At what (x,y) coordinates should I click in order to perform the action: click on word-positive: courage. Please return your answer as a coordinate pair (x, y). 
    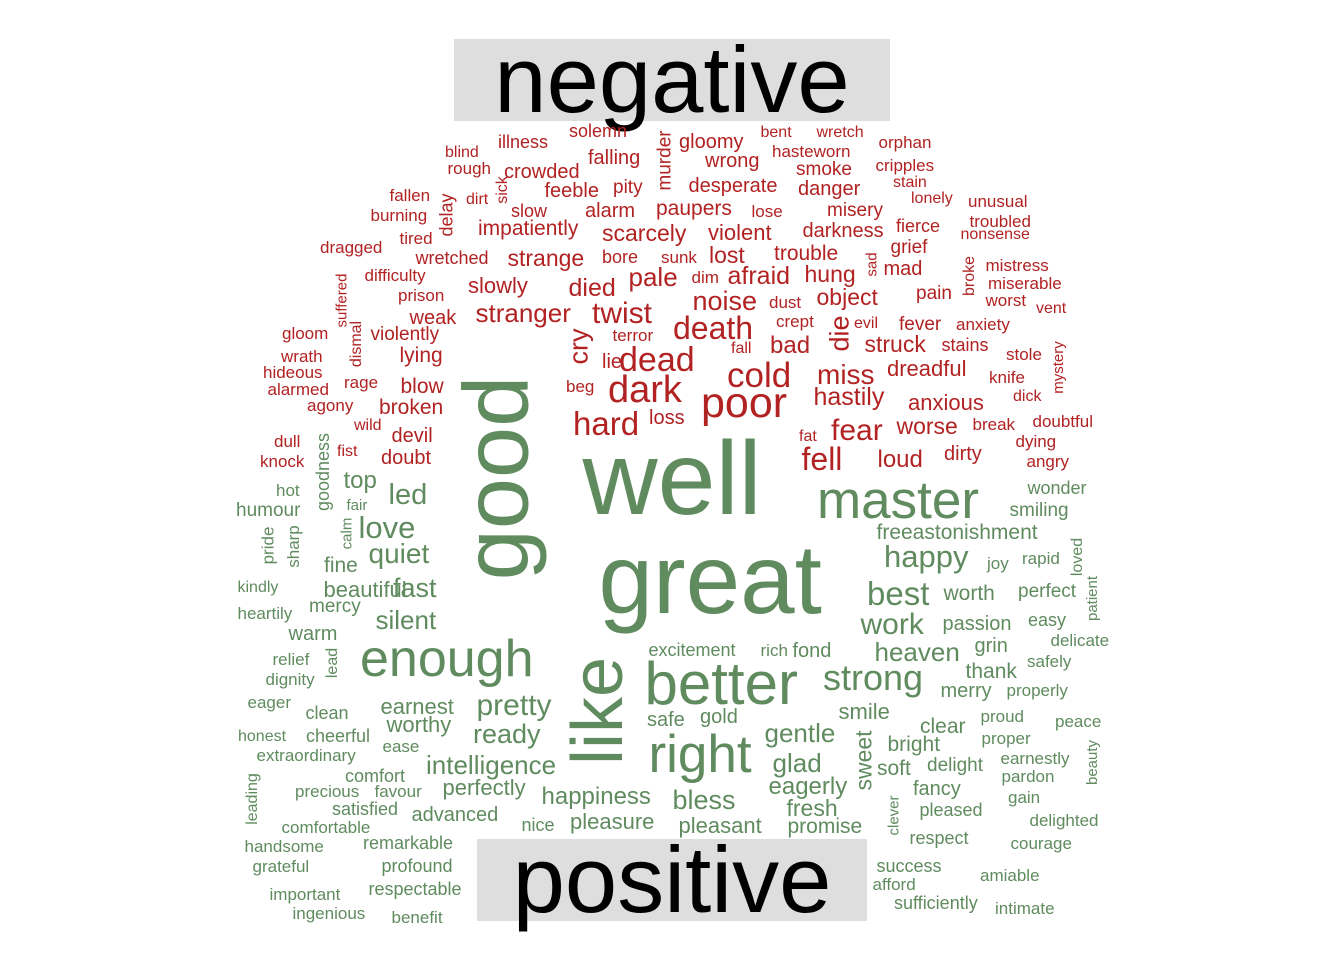
    Looking at the image, I should click on (1041, 843).